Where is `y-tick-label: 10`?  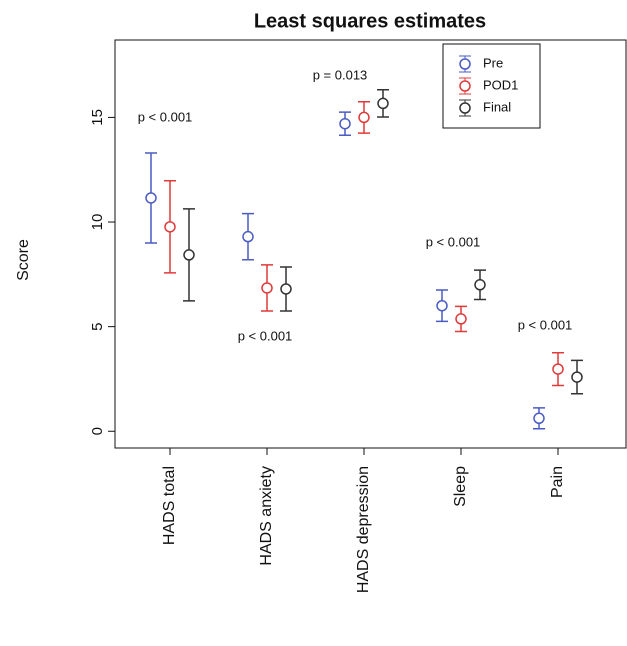
y-tick-label: 10 is located at coordinates (97, 222).